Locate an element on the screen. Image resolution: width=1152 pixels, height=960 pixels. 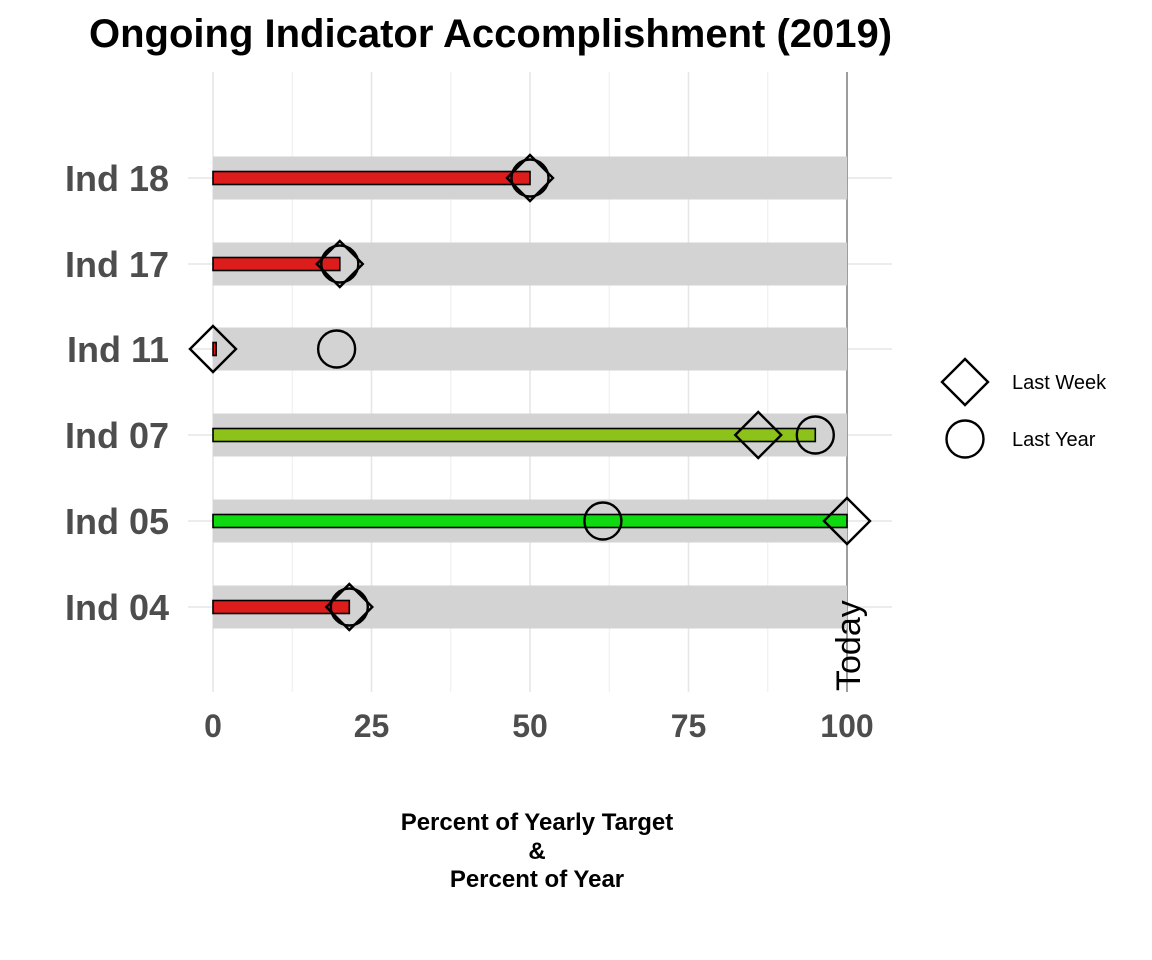
today-label: Today is located at coordinates (849, 645).